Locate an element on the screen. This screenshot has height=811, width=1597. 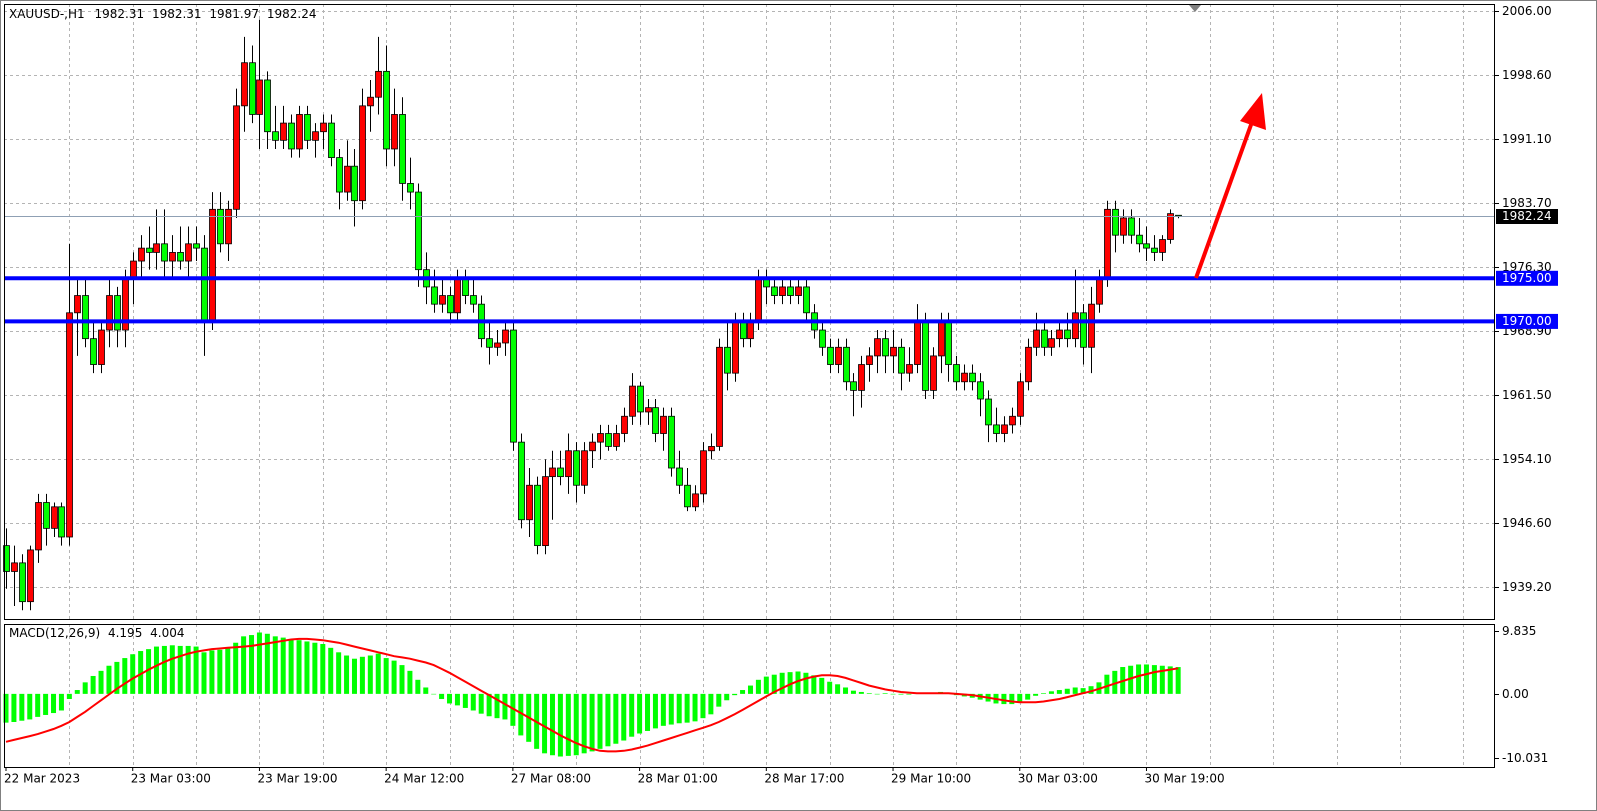
close-value: 1982.24 is located at coordinates (292, 14).